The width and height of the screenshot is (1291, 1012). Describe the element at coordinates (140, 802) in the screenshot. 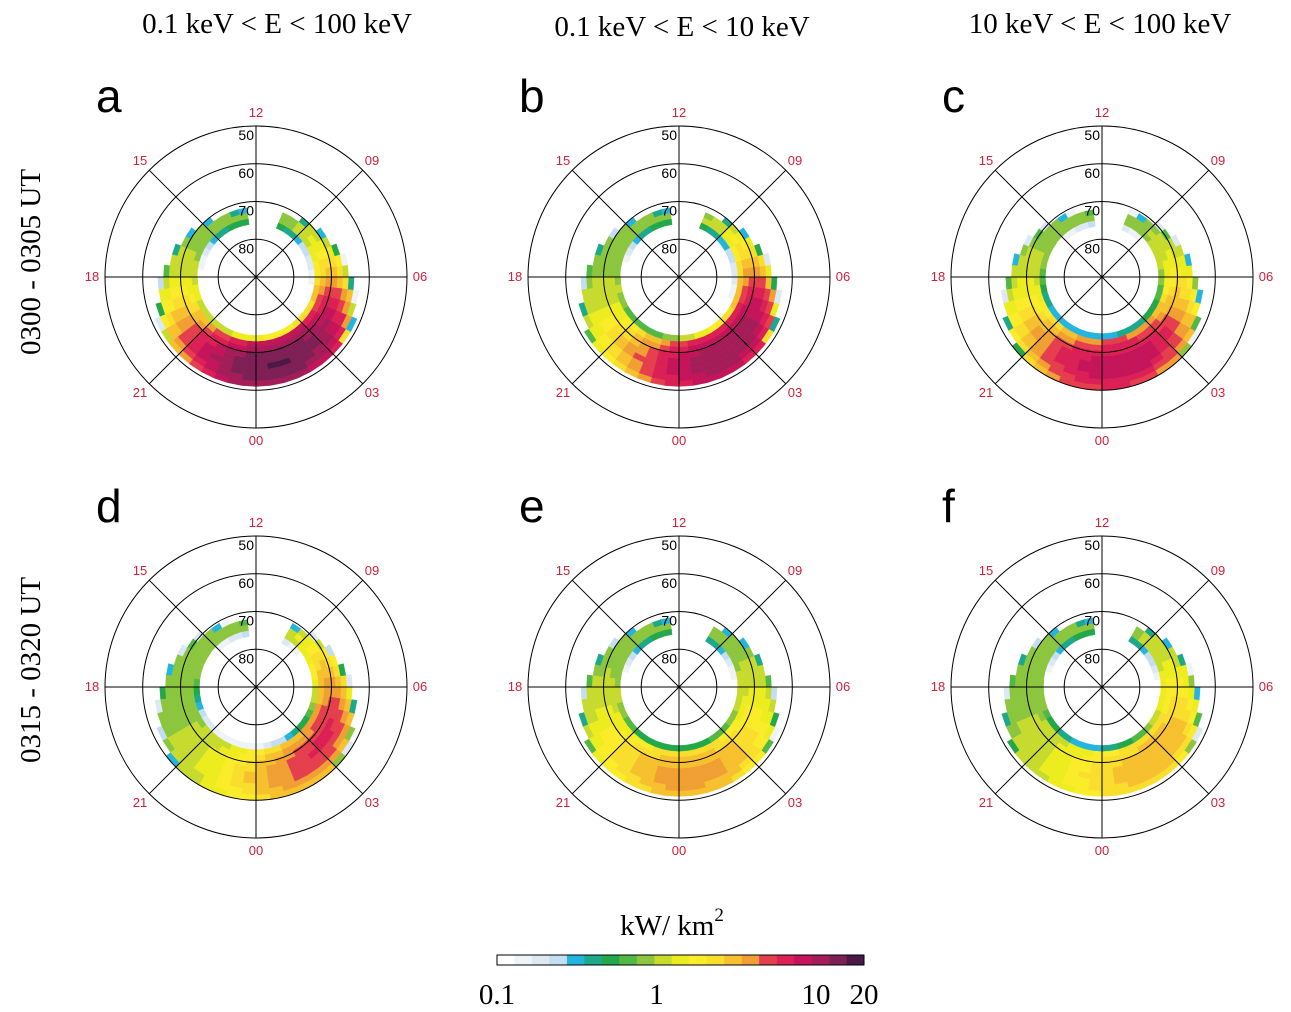

I see `mlt-label-21: 21` at that location.